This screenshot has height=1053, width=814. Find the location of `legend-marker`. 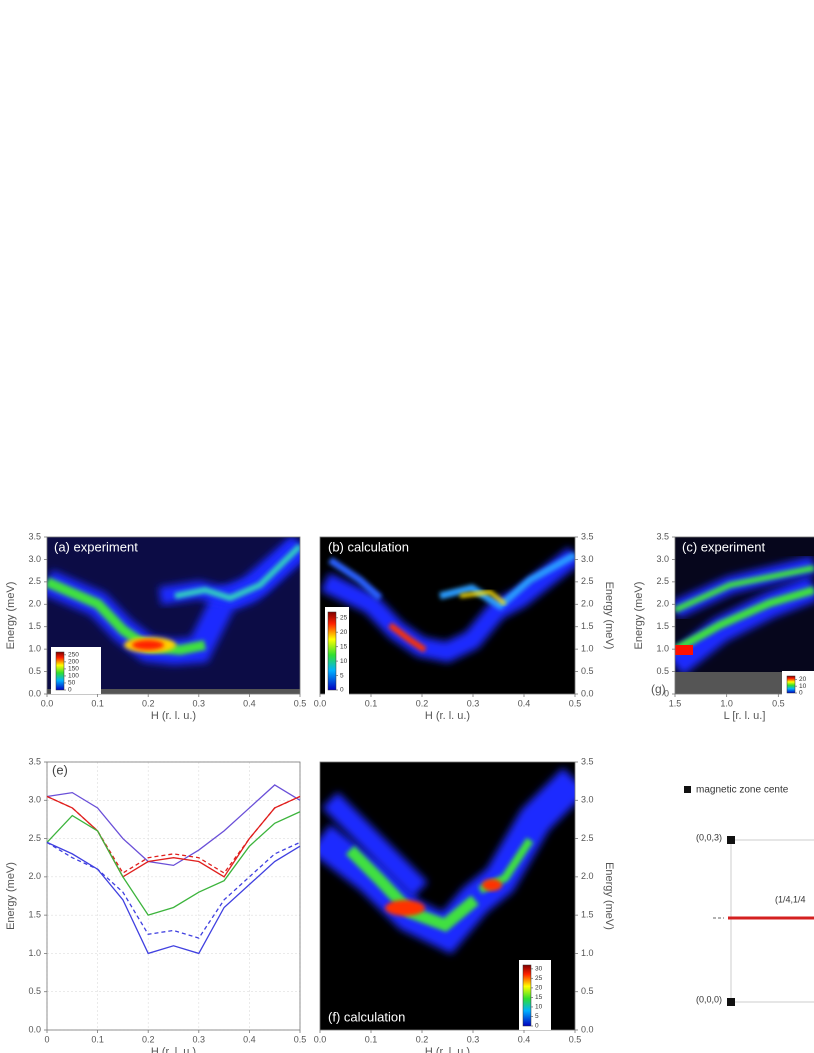

legend-marker is located at coordinates (687, 789).